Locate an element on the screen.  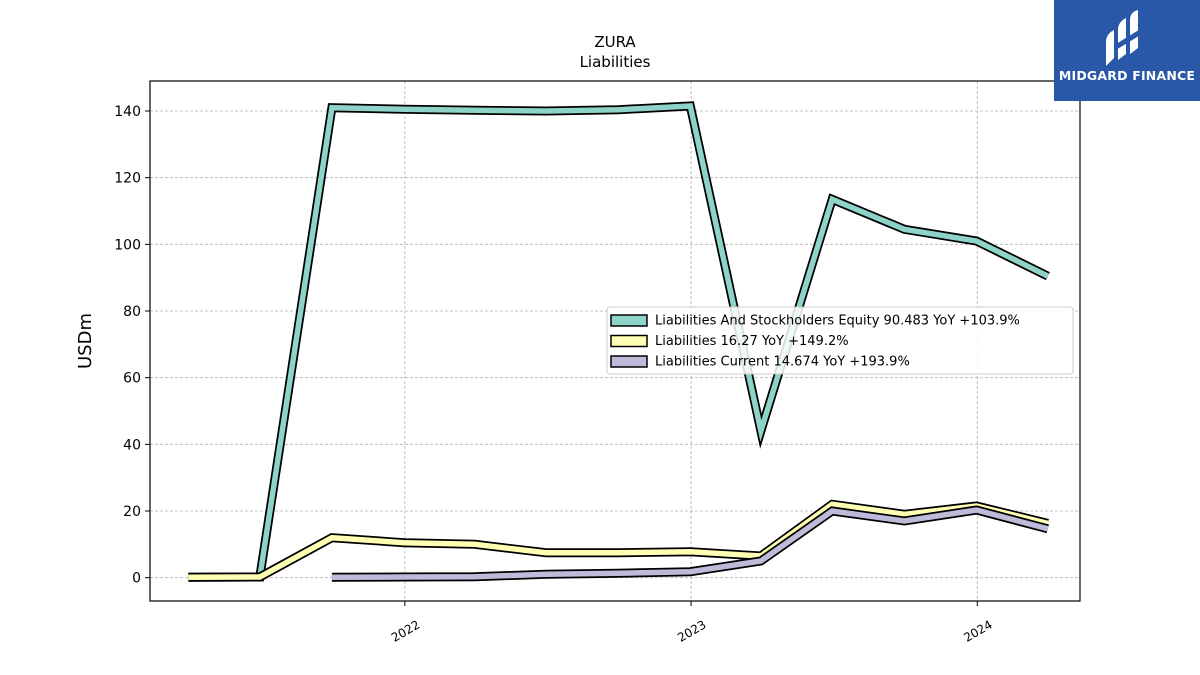
midgard-finance-logo-icon is located at coordinates (1124, 38).